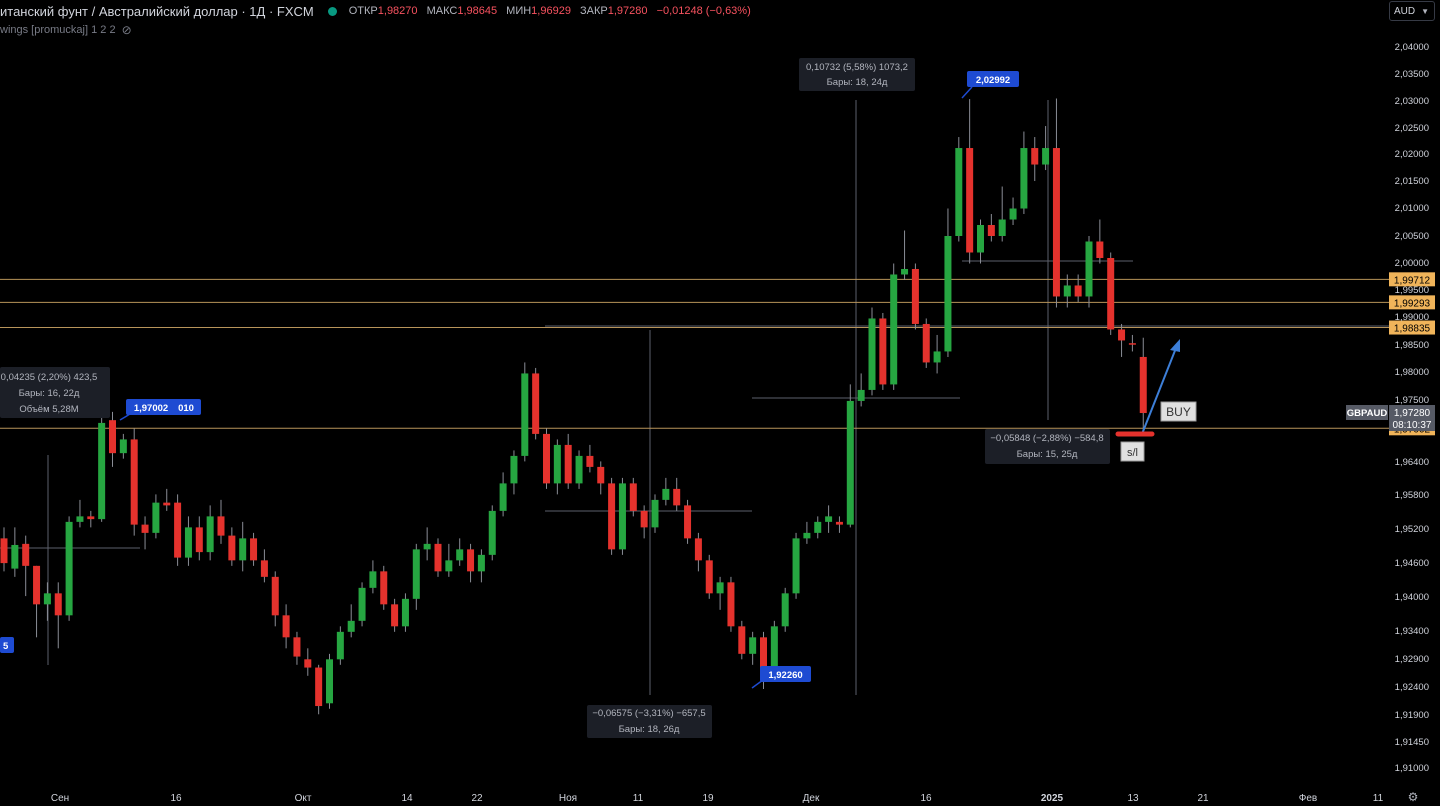 Image resolution: width=1440 pixels, height=806 pixels. I want to click on price-tick: 1,92900, so click(1412, 659).